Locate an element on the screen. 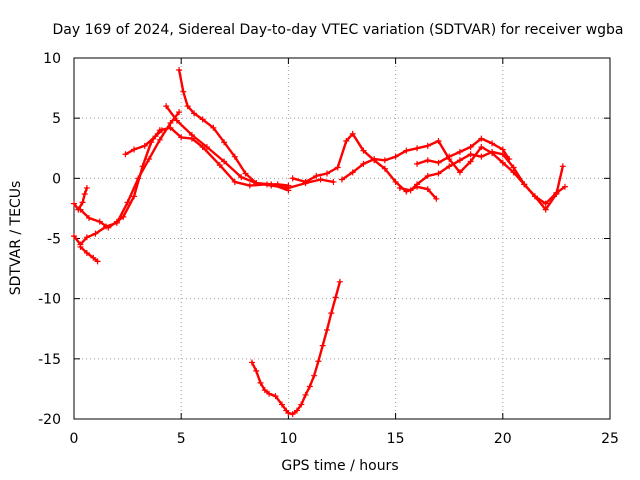 This screenshot has height=480, width=640. y-tick-label: -10 is located at coordinates (49, 300).